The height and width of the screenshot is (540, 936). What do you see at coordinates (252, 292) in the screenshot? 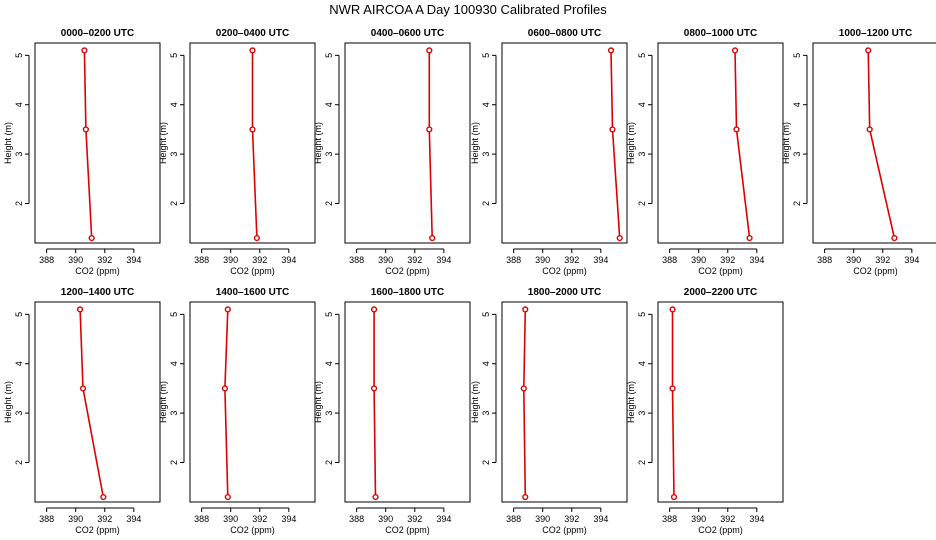
I see `panel-title: 1400–1600 UTC` at bounding box center [252, 292].